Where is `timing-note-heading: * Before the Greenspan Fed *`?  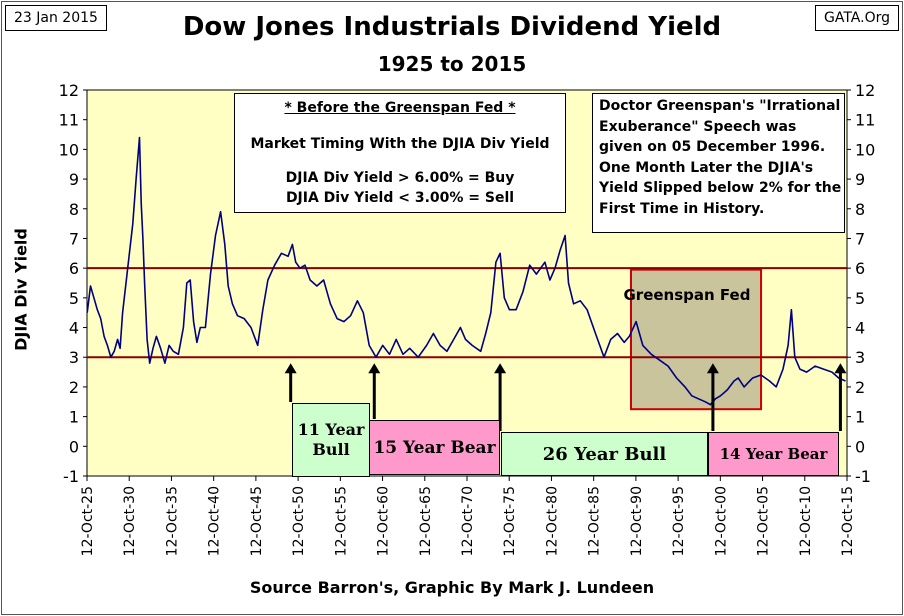 timing-note-heading: * Before the Greenspan Fed * is located at coordinates (400, 108).